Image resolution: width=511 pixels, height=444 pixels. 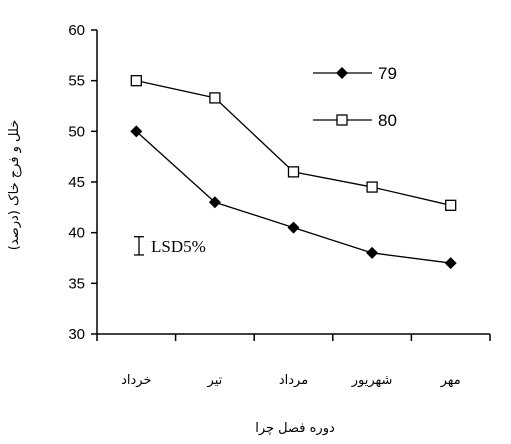 What do you see at coordinates (355, 73) in the screenshot?
I see `legend-item-79: 79` at bounding box center [355, 73].